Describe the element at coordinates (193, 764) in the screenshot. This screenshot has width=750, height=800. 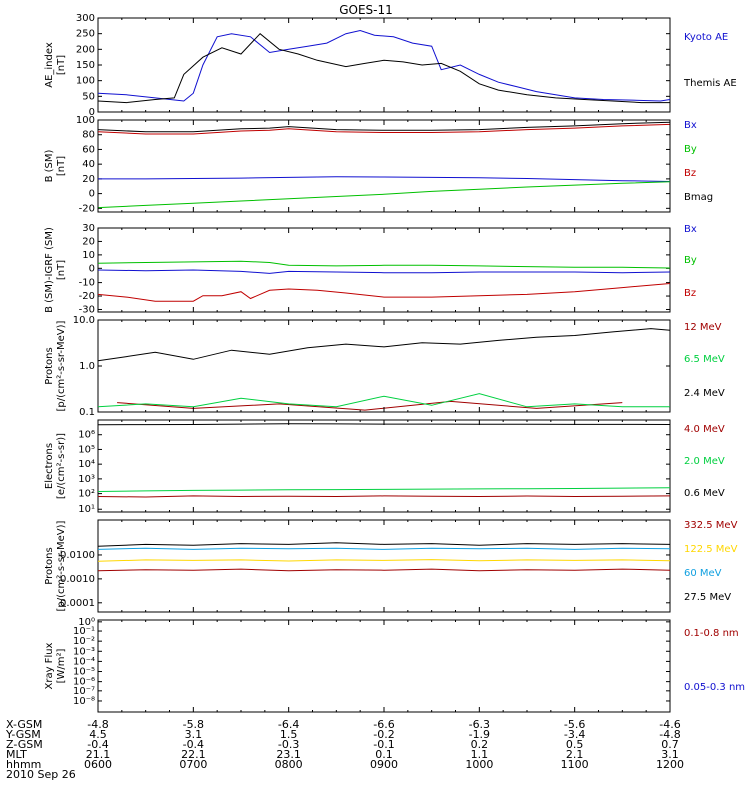
I see `axis-row-value: 0700` at that location.